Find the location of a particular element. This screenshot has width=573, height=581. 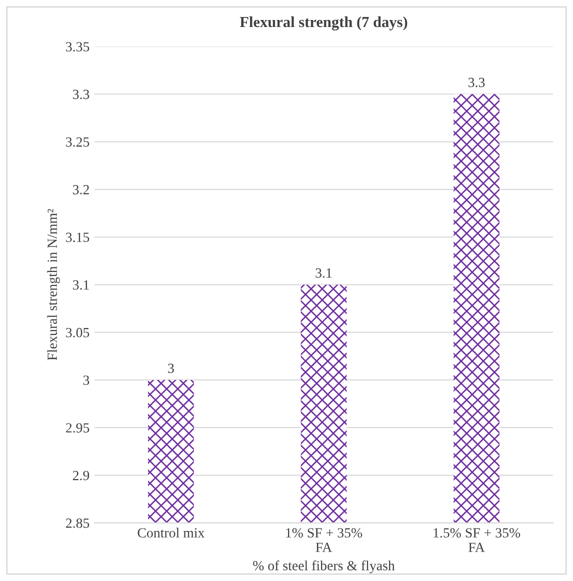

data-label: 3.1 is located at coordinates (324, 273).